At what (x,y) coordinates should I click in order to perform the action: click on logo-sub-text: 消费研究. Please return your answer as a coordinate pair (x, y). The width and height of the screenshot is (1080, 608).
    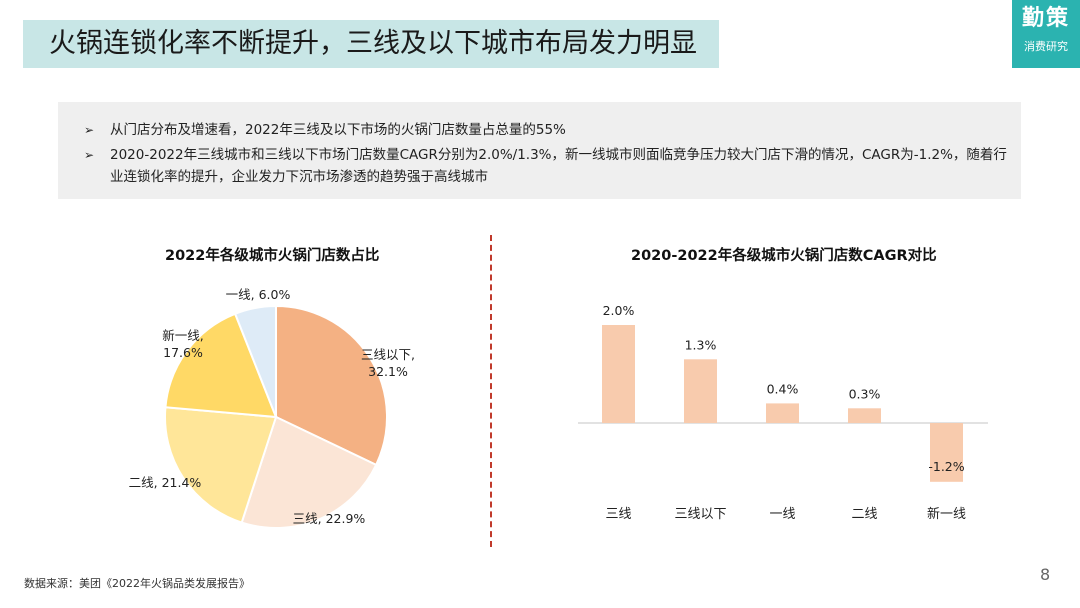
    Looking at the image, I should click on (1046, 46).